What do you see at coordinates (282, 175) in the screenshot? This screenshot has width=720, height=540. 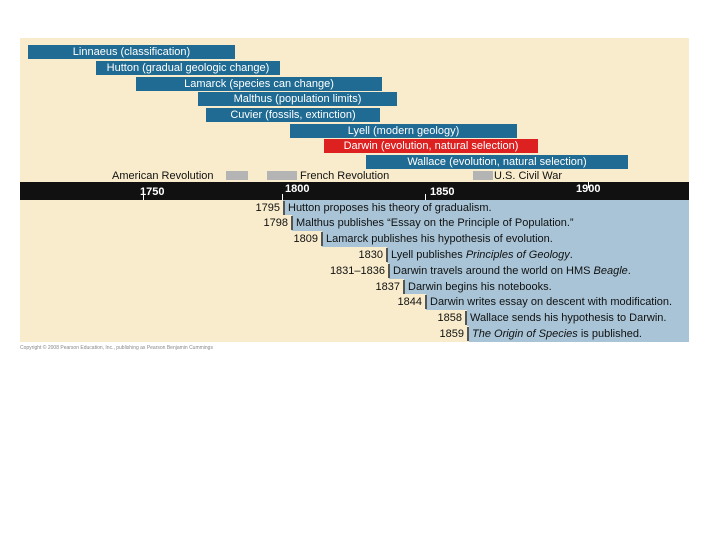 I see `french-revolution-marker` at bounding box center [282, 175].